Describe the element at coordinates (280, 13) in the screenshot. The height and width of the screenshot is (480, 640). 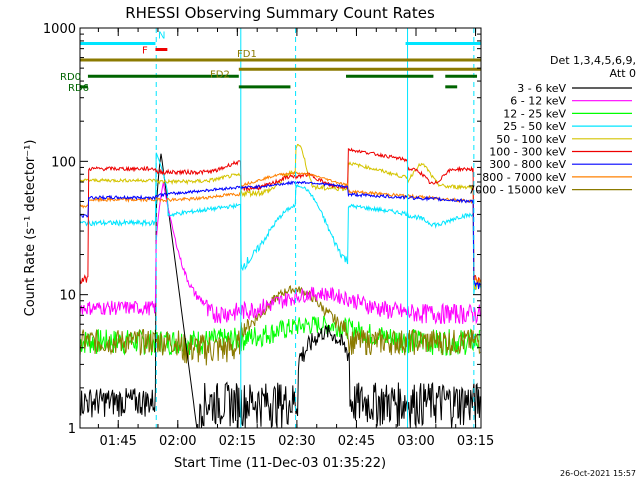
I see `chart-title: RHESSI Observing Summary Count Rates` at that location.